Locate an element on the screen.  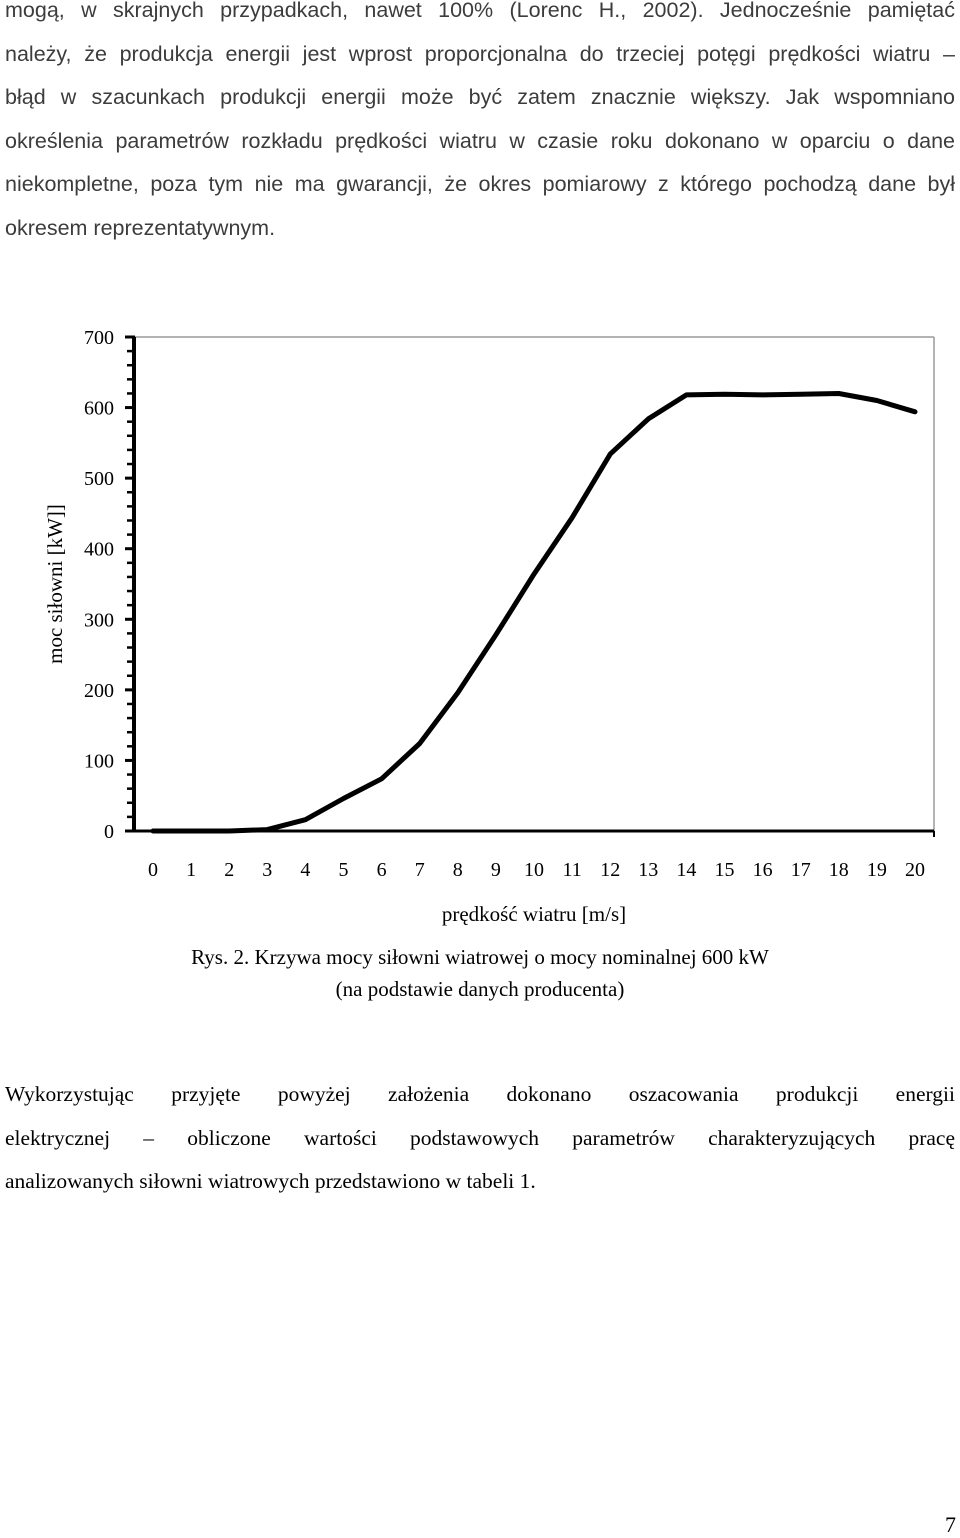
y-tick-label: 400 is located at coordinates (99, 550).